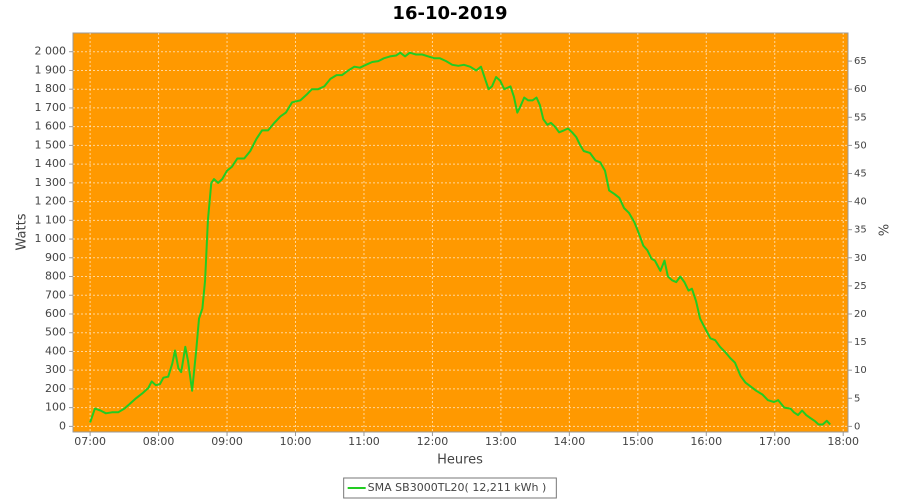 This screenshot has height=500, width=900. Describe the element at coordinates (570, 441) in the screenshot. I see `x-tick-label: 14:00` at that location.